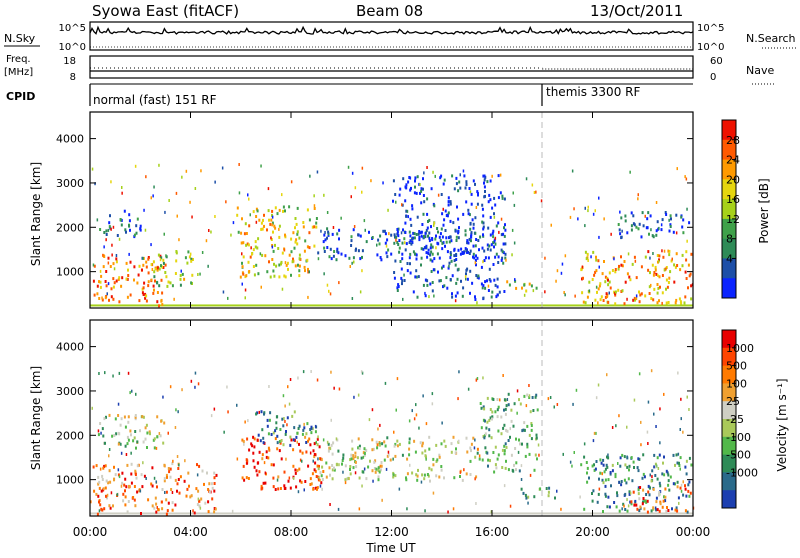 This screenshot has width=800, height=558. What do you see at coordinates (36, 214) in the screenshot?
I see `power-ylabel: Slant Range [km]` at bounding box center [36, 214].